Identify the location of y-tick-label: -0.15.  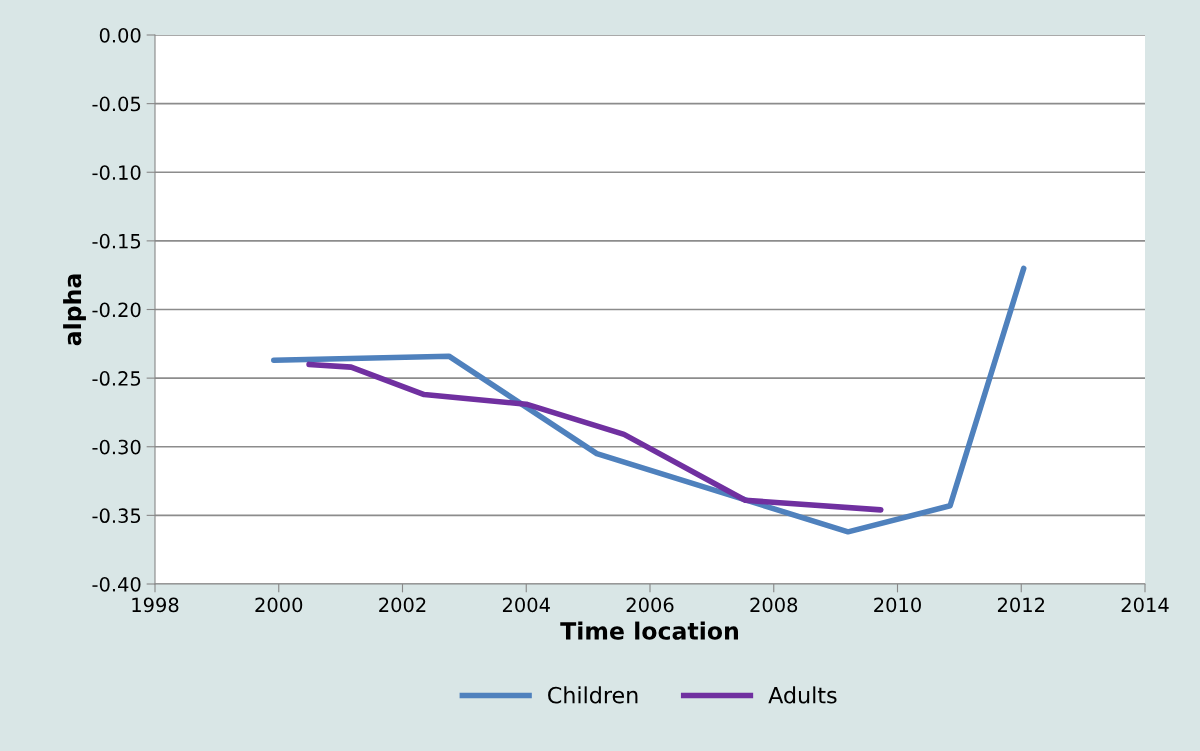
(116, 241).